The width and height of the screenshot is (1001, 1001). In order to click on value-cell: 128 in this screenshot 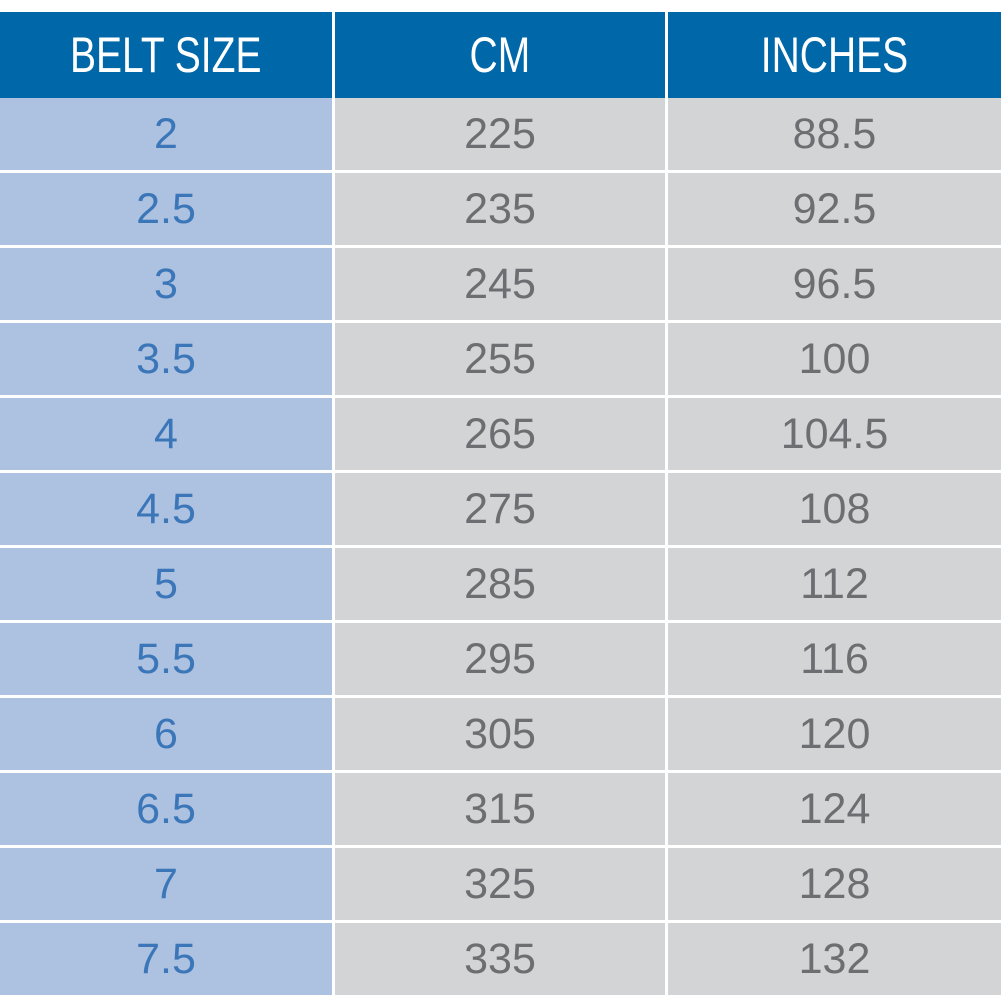, I will do `click(834, 884)`.